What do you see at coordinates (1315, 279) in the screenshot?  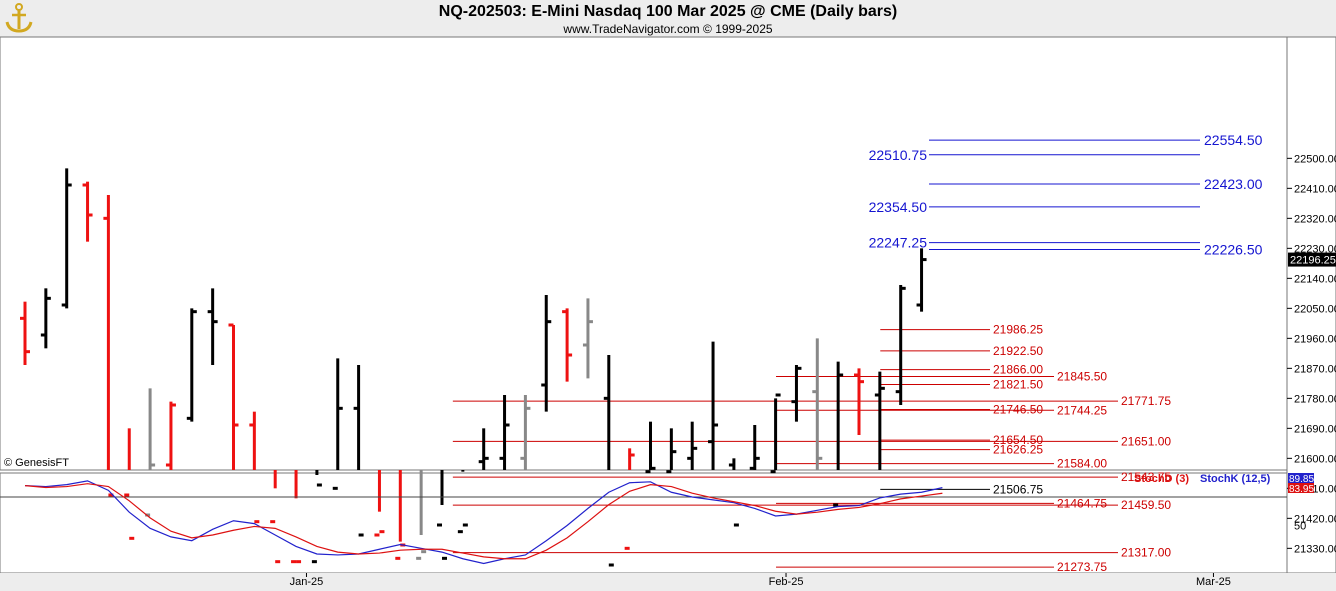 I see `price-tick-label: 22140.00` at bounding box center [1315, 279].